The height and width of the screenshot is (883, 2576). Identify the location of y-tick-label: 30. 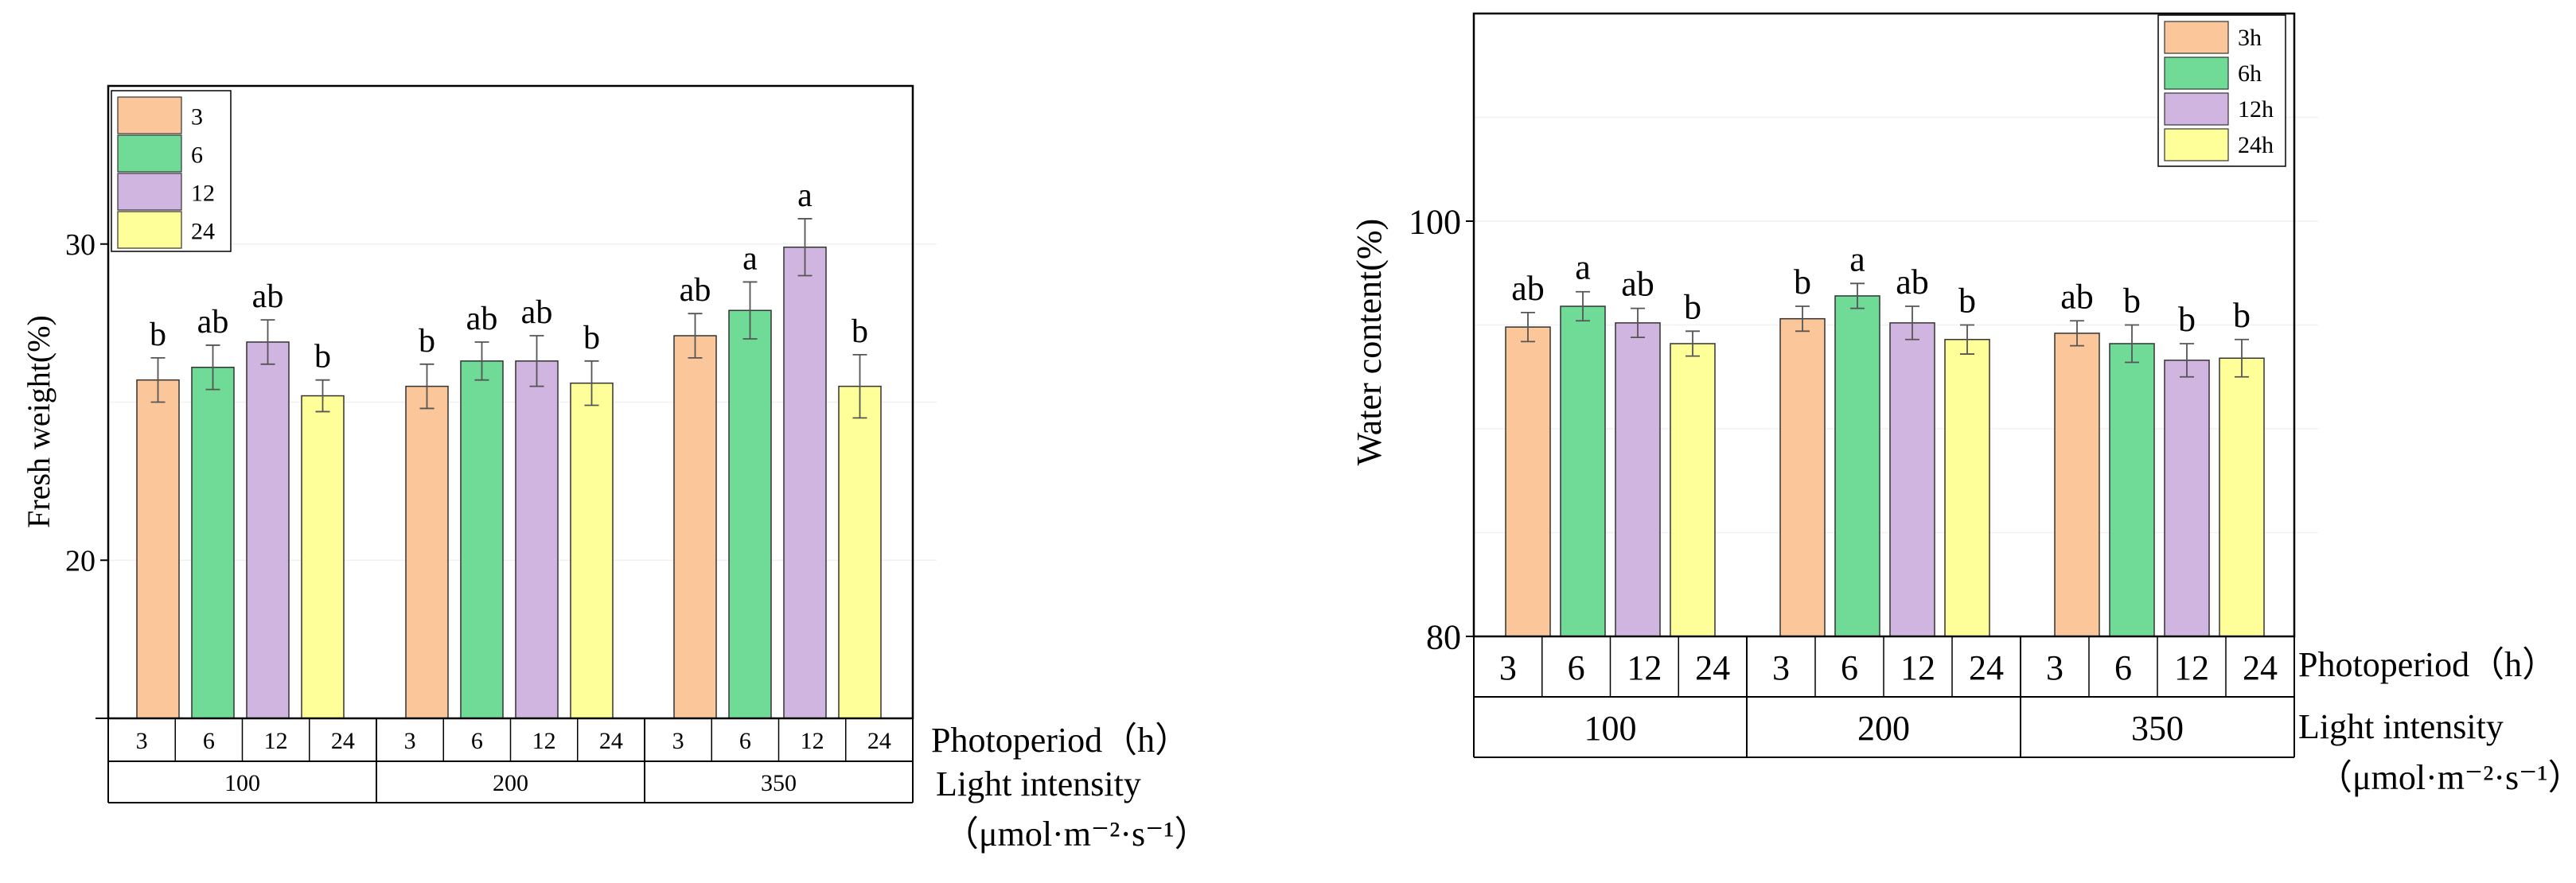
(80, 245).